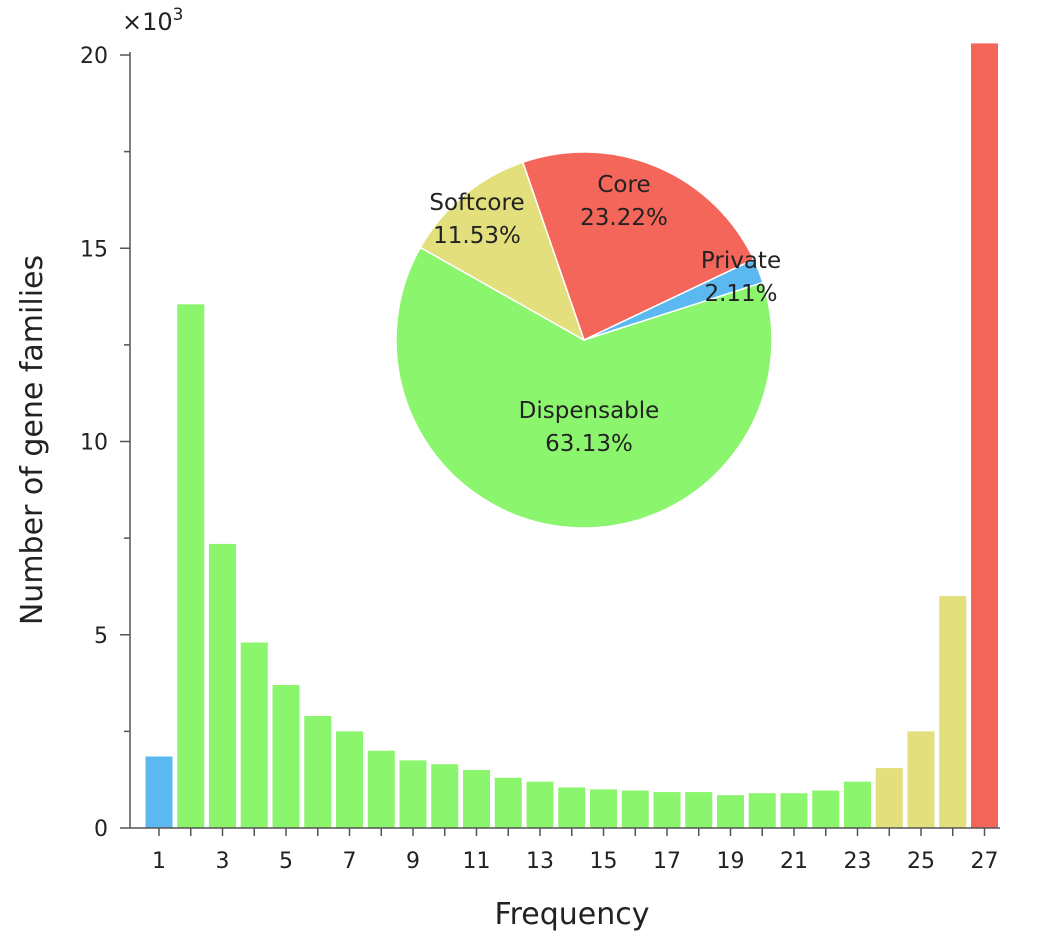 Image resolution: width=1041 pixels, height=941 pixels. What do you see at coordinates (740, 294) in the screenshot?
I see `pie-value-private: 2.11%` at bounding box center [740, 294].